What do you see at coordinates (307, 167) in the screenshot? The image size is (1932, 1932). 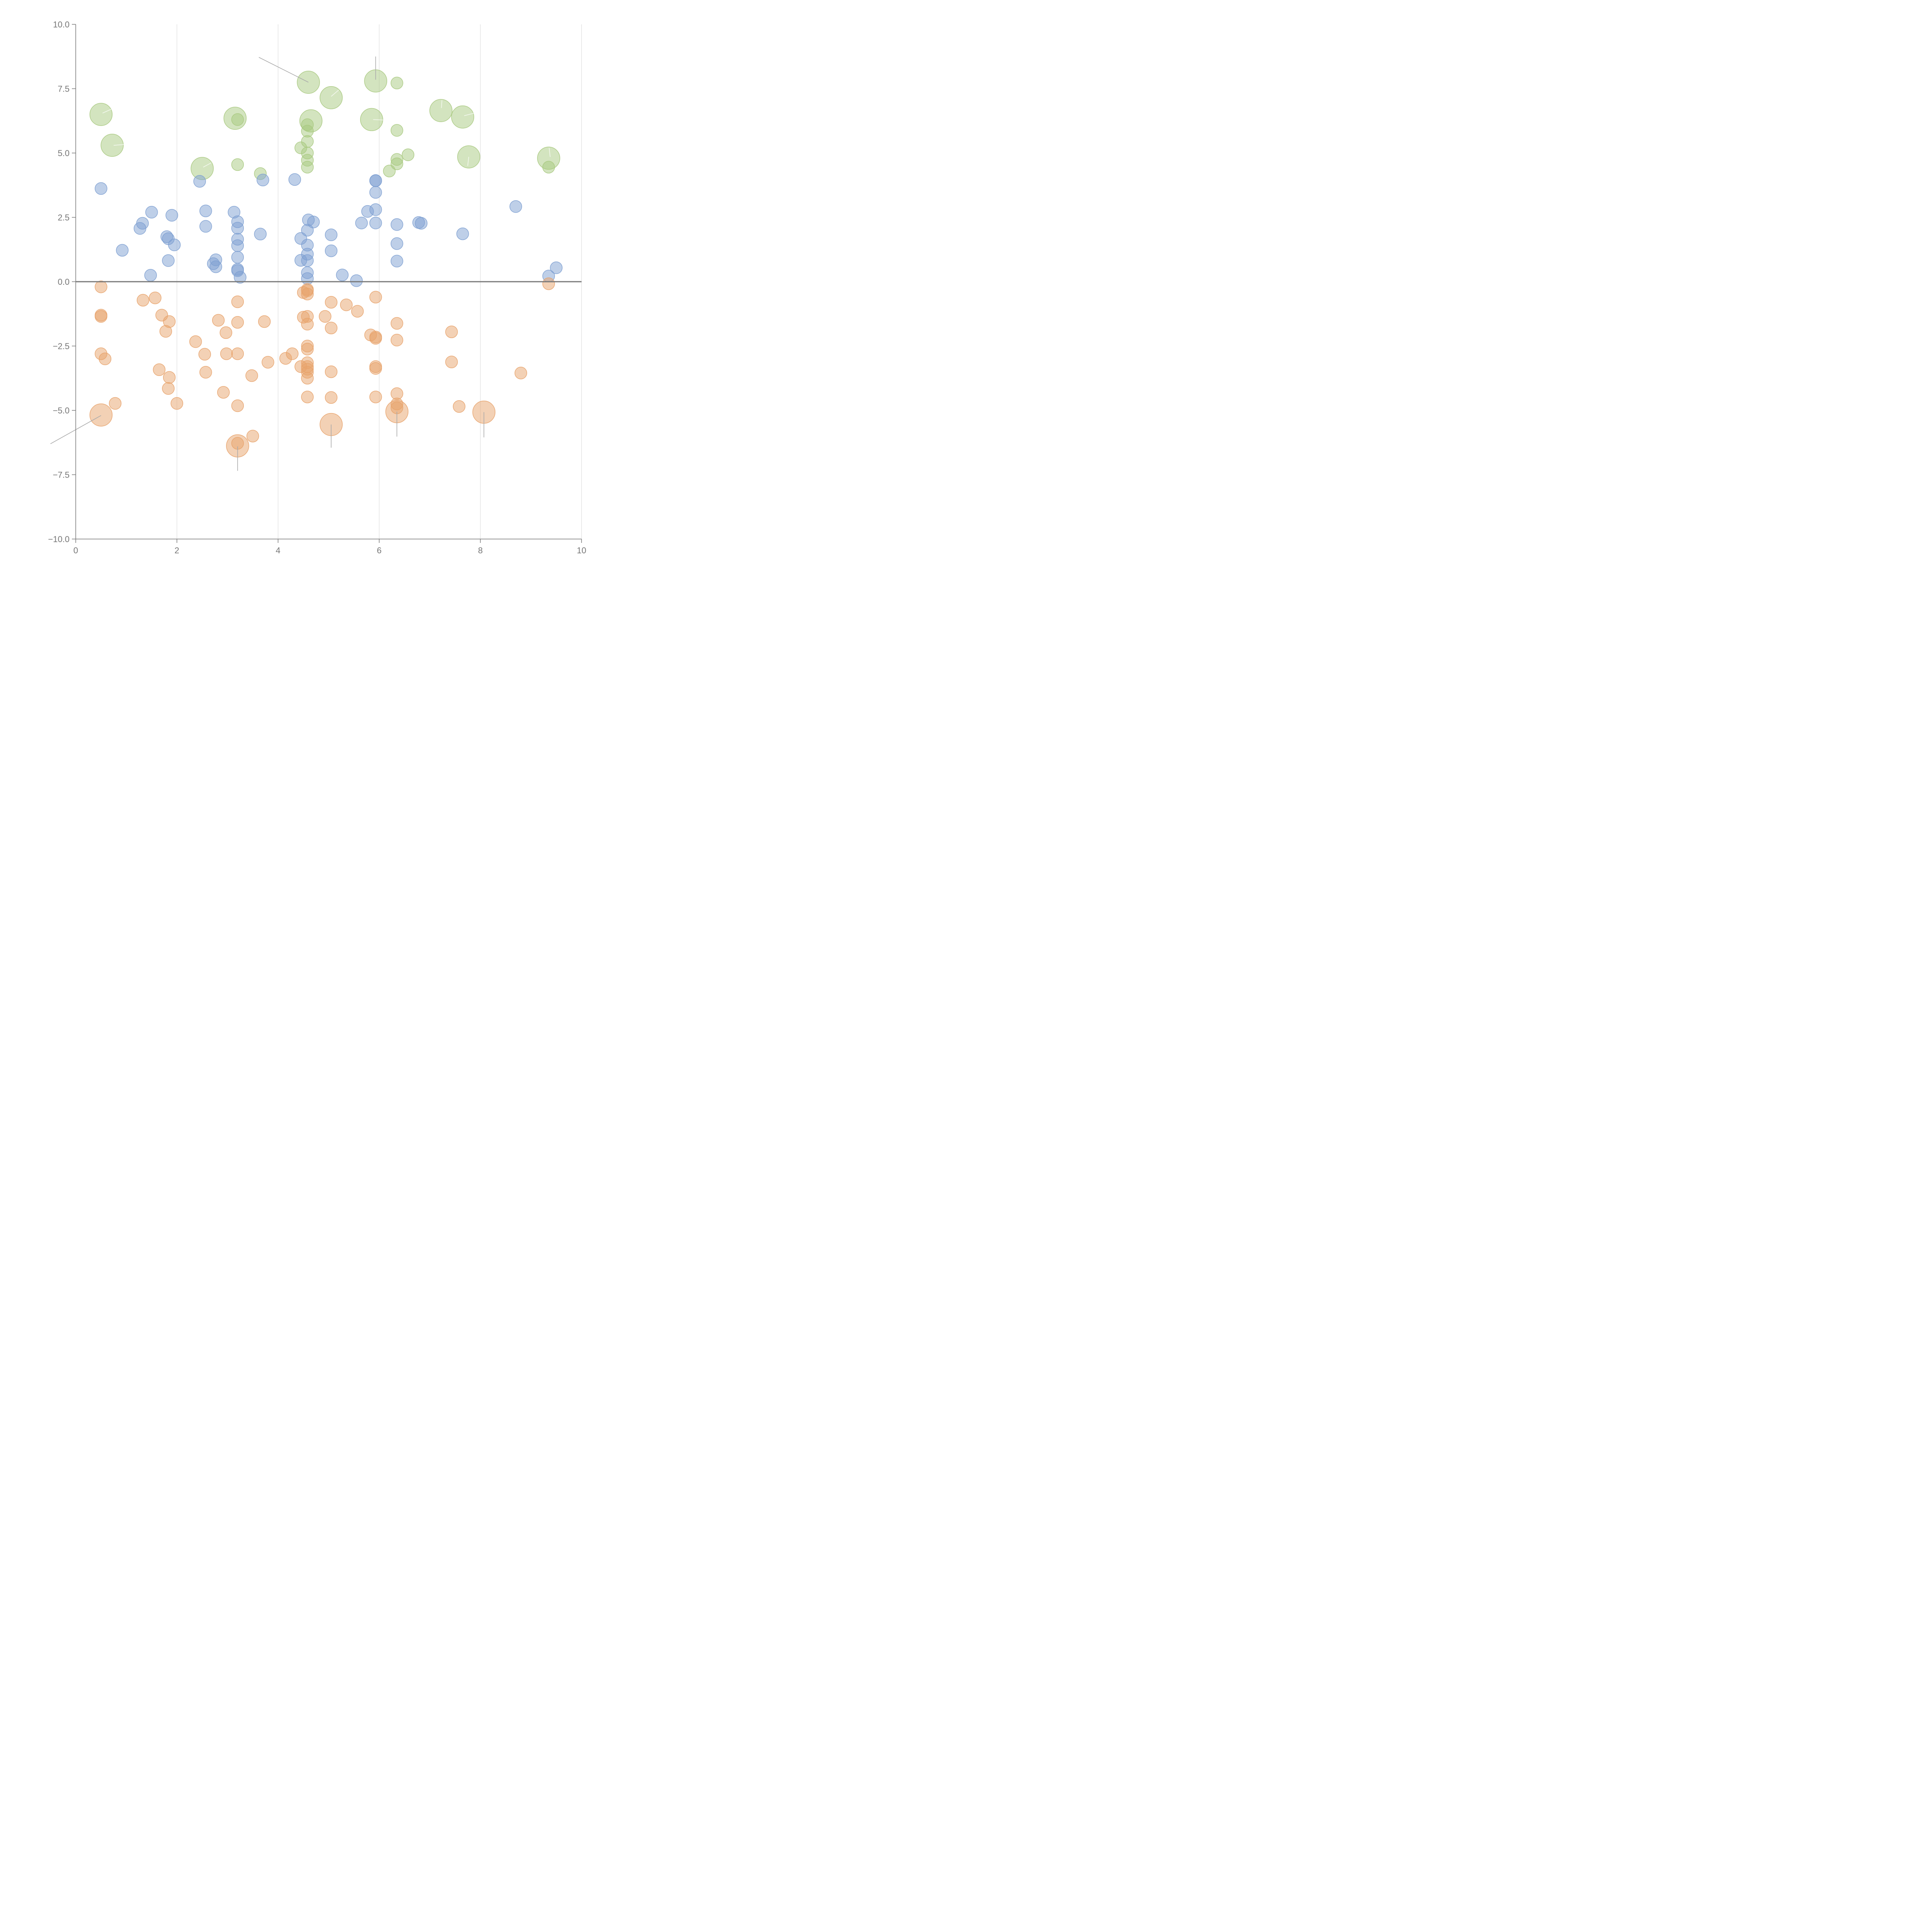 I see `bubble-s0-p22` at bounding box center [307, 167].